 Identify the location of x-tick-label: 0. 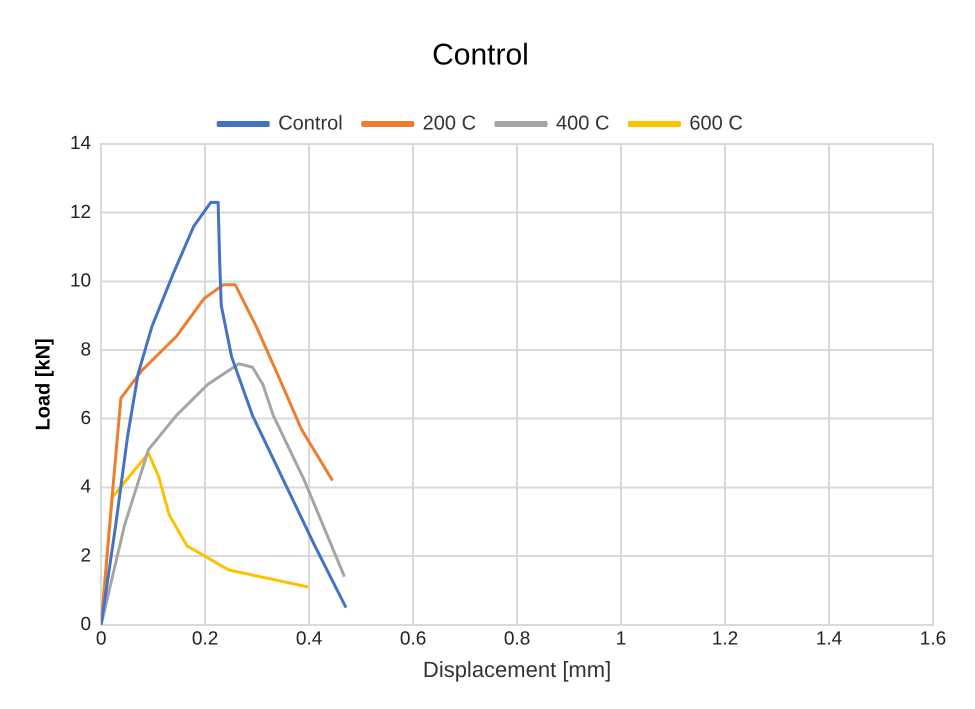
(101, 639).